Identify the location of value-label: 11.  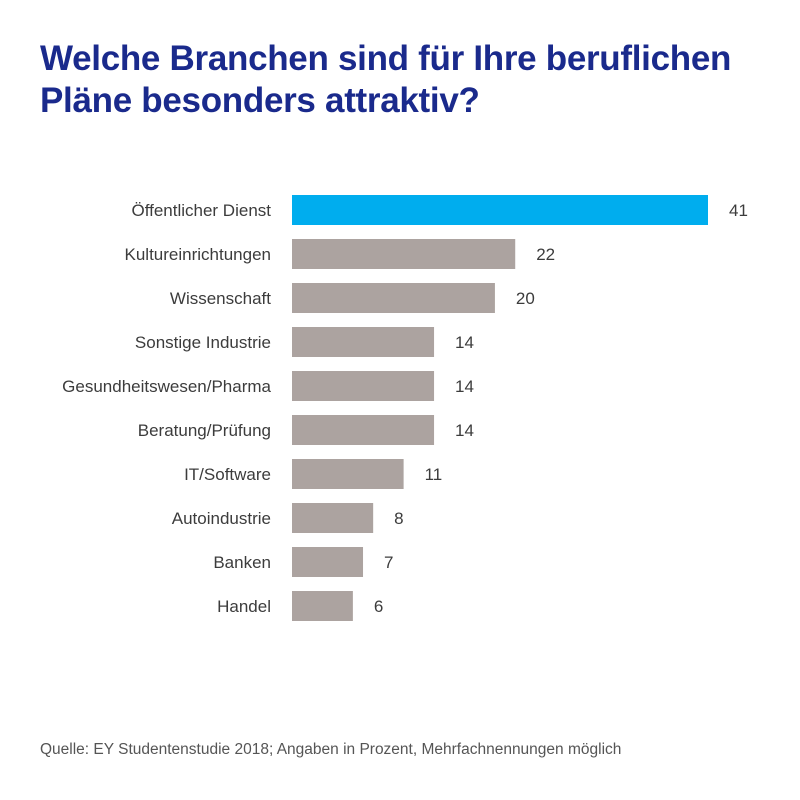
(434, 474).